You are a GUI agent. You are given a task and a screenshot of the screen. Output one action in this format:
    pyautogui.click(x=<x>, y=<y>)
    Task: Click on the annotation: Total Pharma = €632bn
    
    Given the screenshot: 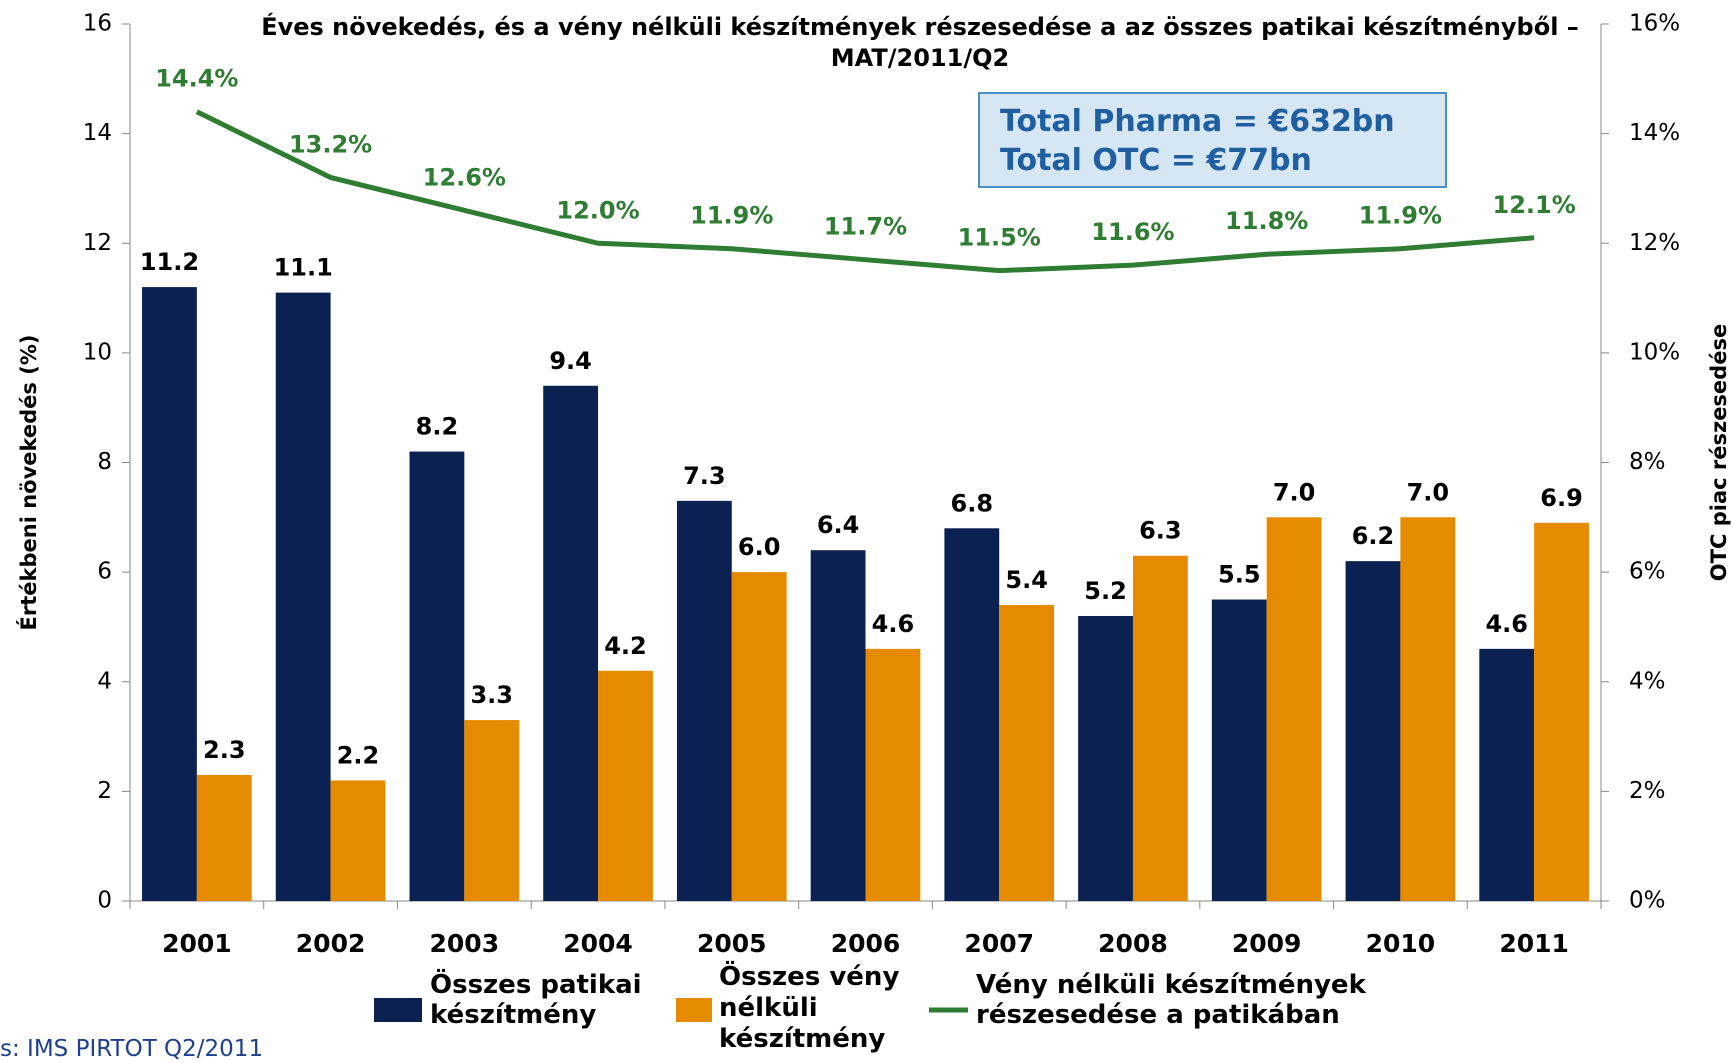 What is the action you would take?
    pyautogui.click(x=1197, y=121)
    